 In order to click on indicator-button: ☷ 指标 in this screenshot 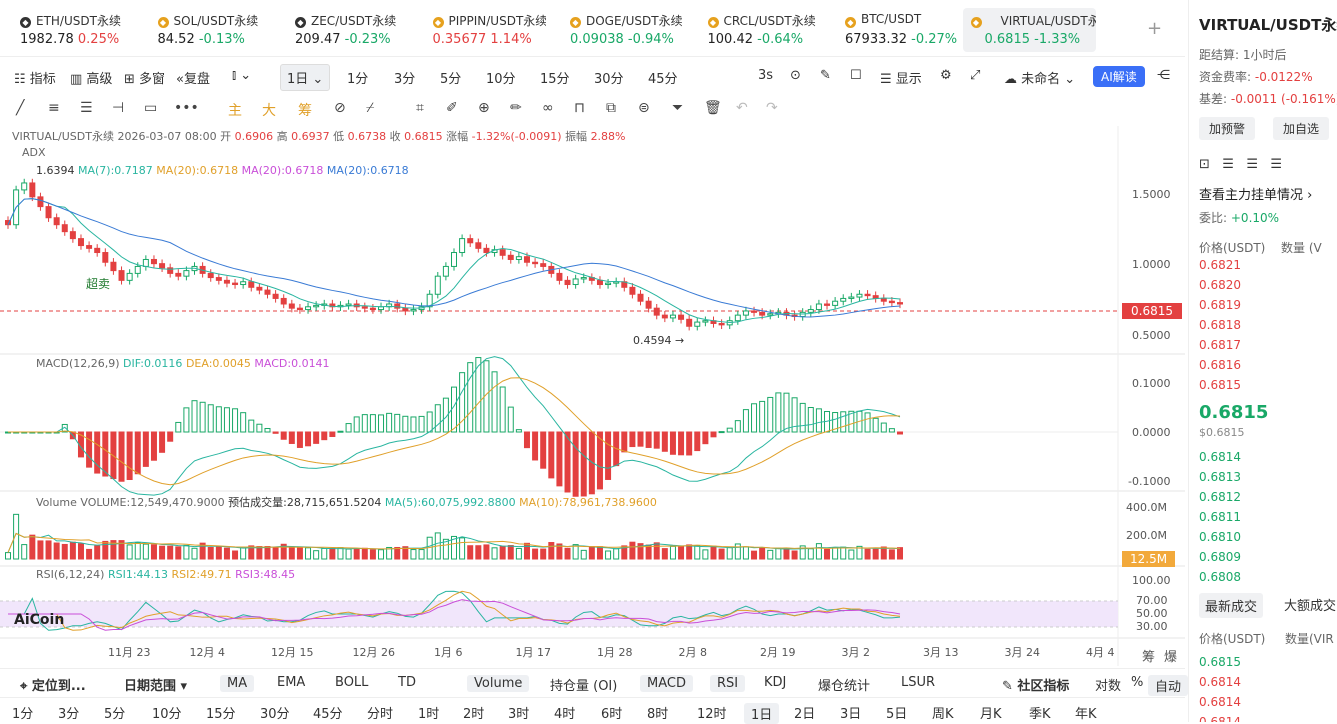, I will do `click(35, 79)`.